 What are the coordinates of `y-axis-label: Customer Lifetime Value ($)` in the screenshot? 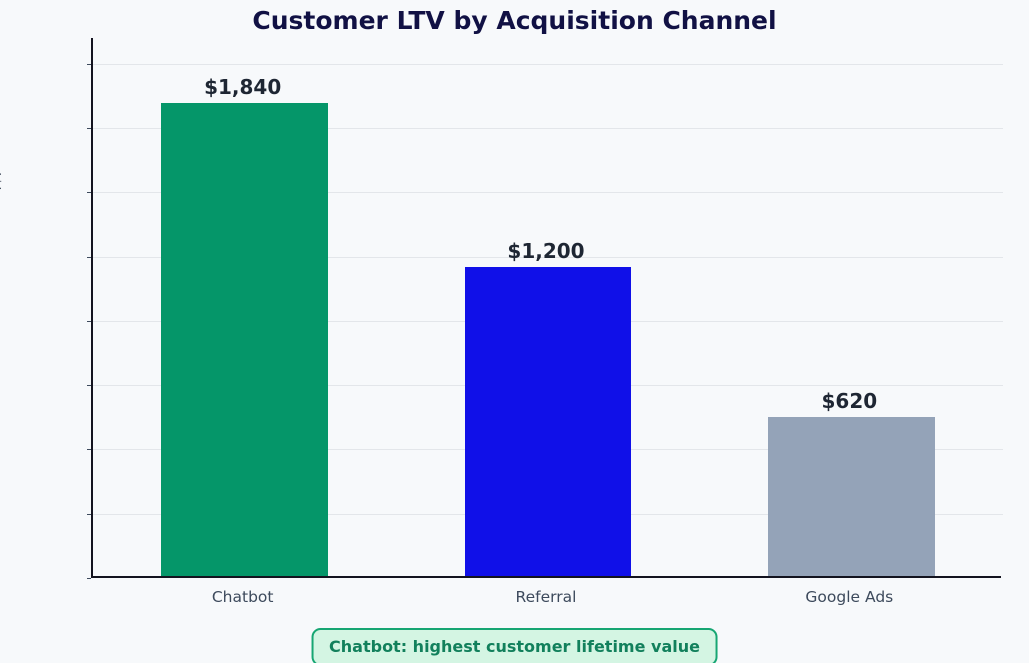 It's located at (1, 279).